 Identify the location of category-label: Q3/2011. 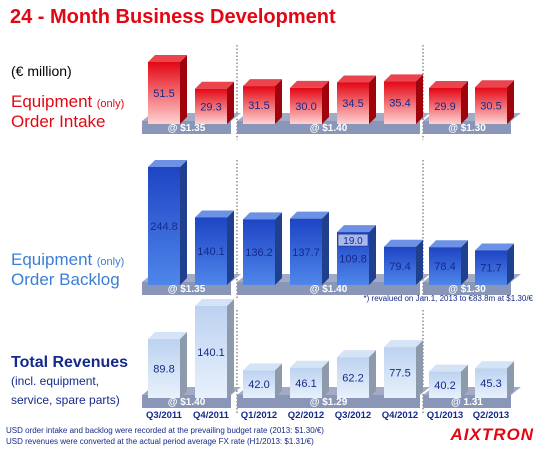
(164, 415).